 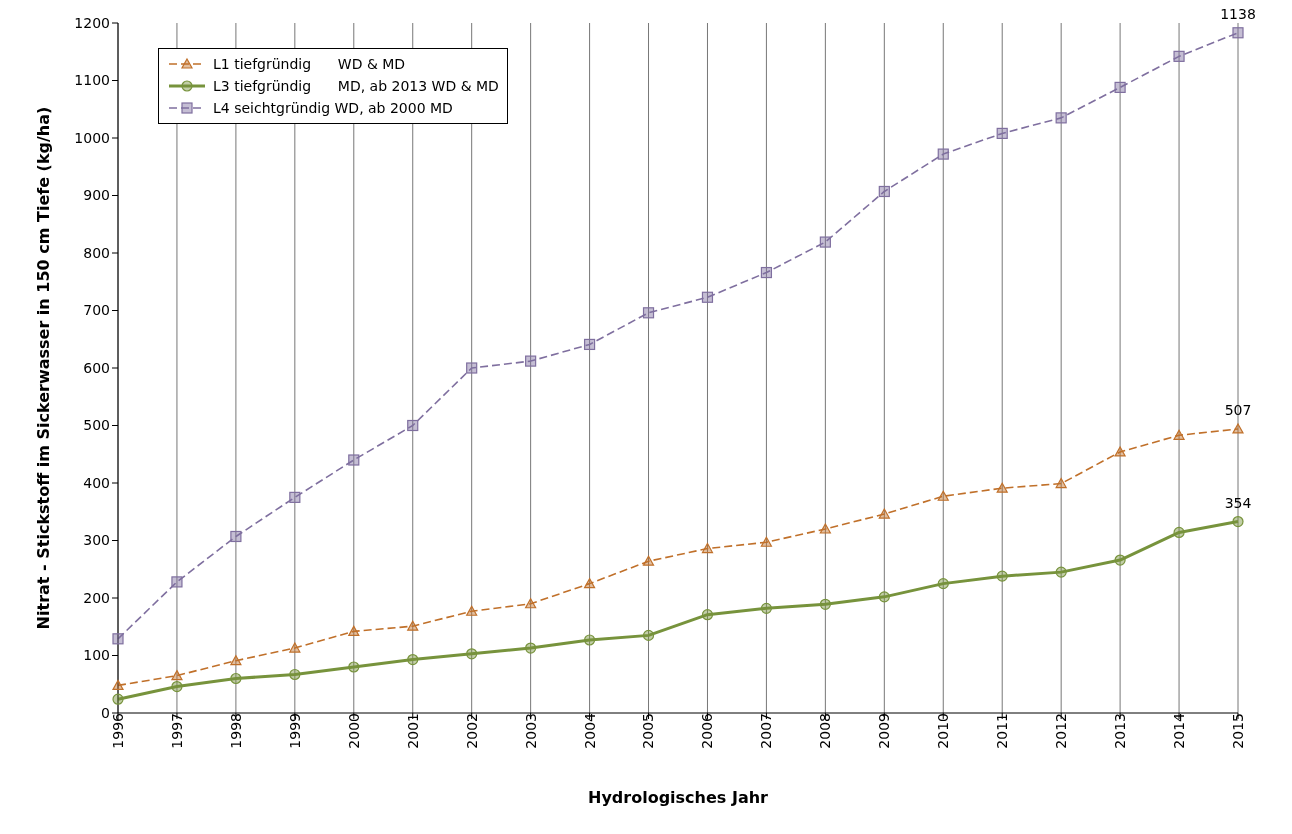 What do you see at coordinates (92, 80) in the screenshot?
I see `y-tick-label: 1100` at bounding box center [92, 80].